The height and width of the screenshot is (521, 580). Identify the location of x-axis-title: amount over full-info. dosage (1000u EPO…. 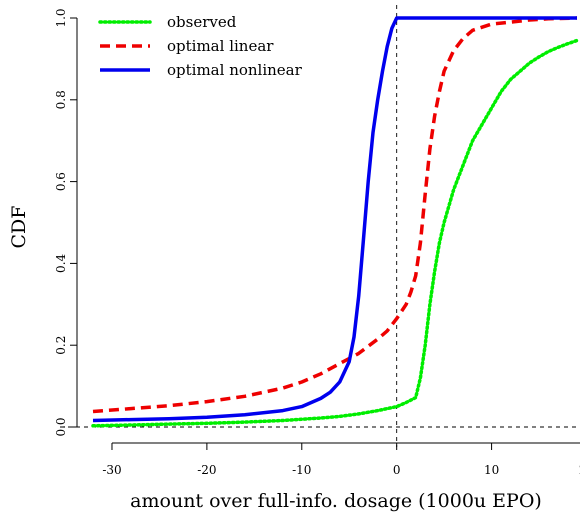
(336, 501).